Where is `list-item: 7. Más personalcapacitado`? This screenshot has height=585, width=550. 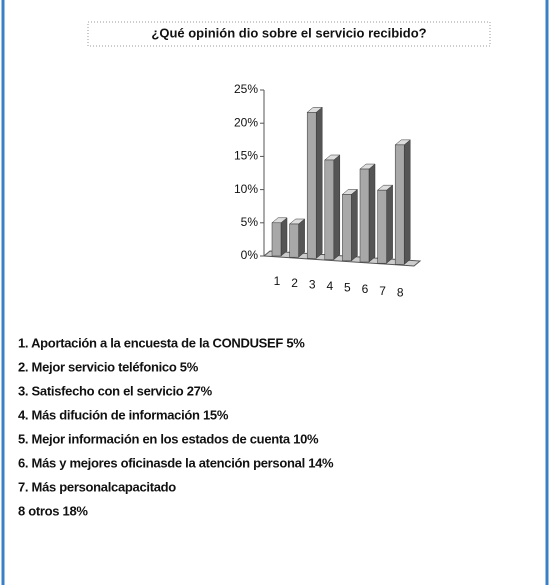 list-item: 7. Más personalcapacitado is located at coordinates (97, 486).